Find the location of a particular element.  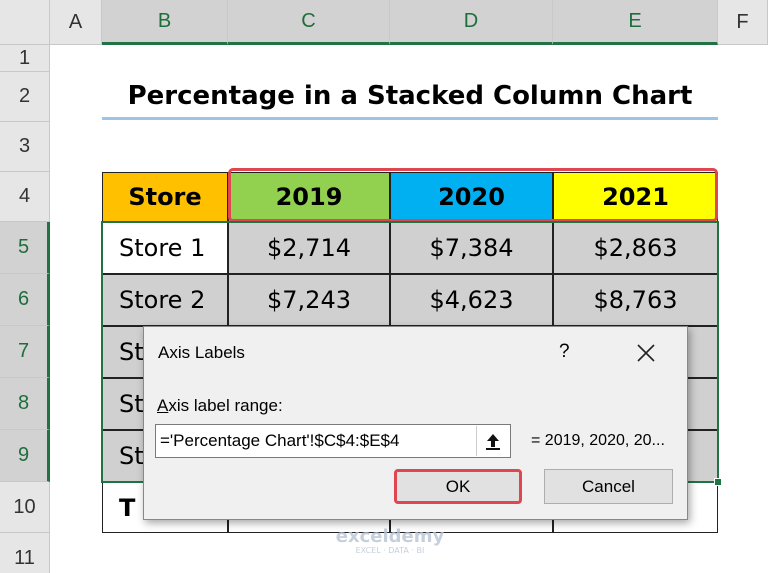

row-header: 1 is located at coordinates (25, 58).